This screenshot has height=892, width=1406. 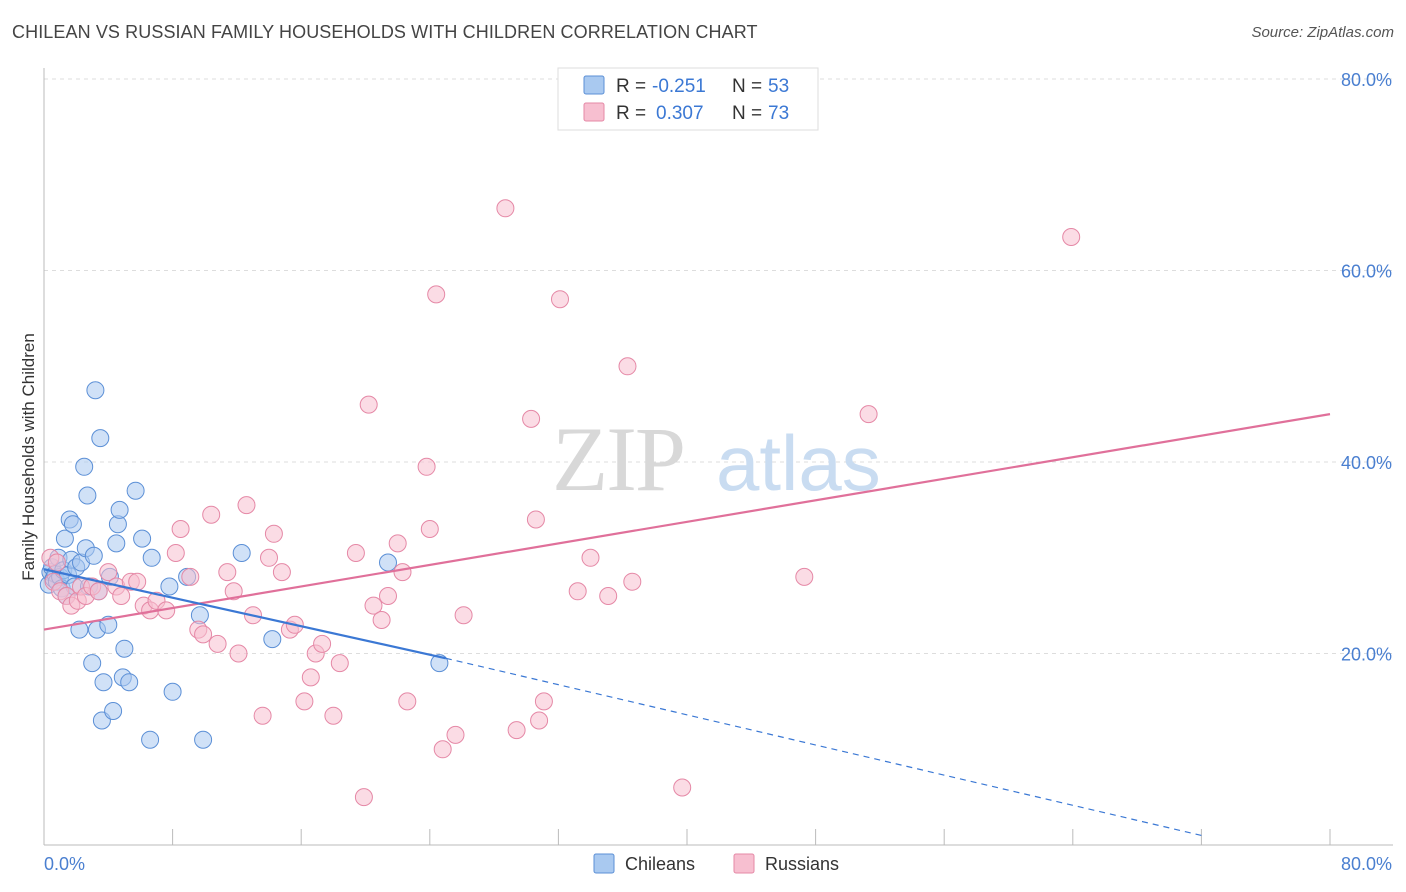 What do you see at coordinates (802, 864) in the screenshot?
I see `legend-item-russians: Russians` at bounding box center [802, 864].